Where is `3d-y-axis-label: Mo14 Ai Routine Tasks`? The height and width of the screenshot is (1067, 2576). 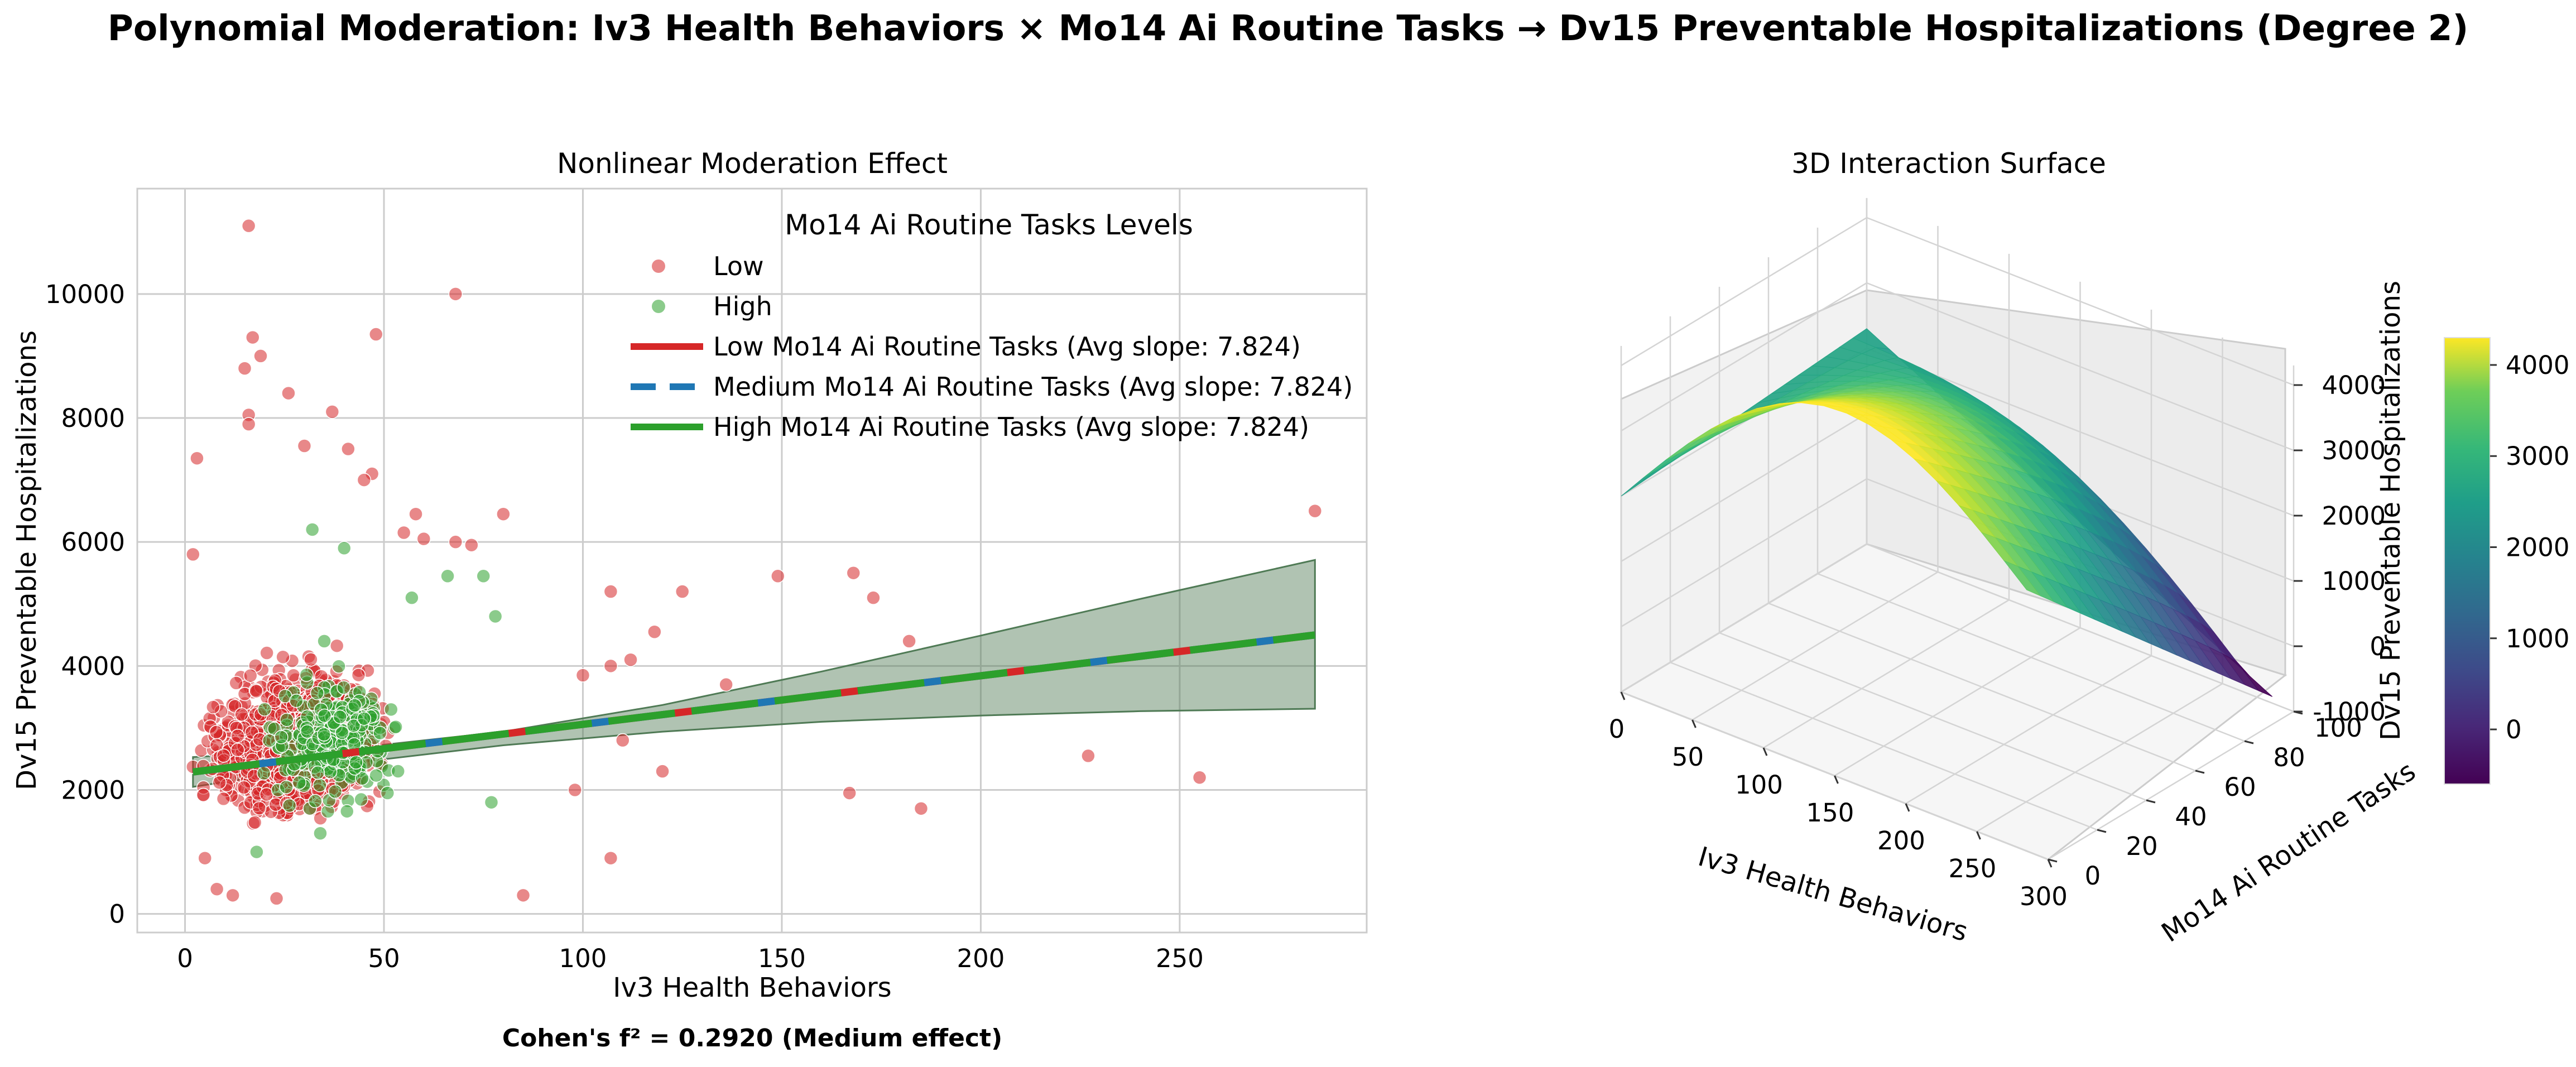 3d-y-axis-label: Mo14 Ai Routine Tasks is located at coordinates (2288, 853).